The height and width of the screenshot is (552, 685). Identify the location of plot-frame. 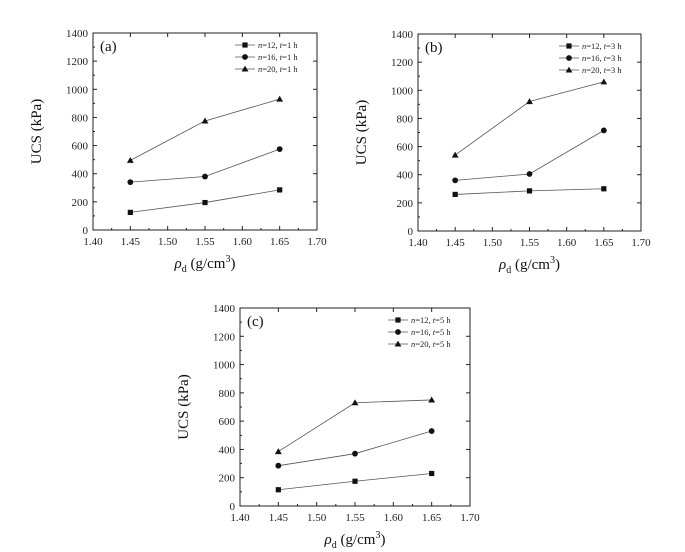
(529, 132).